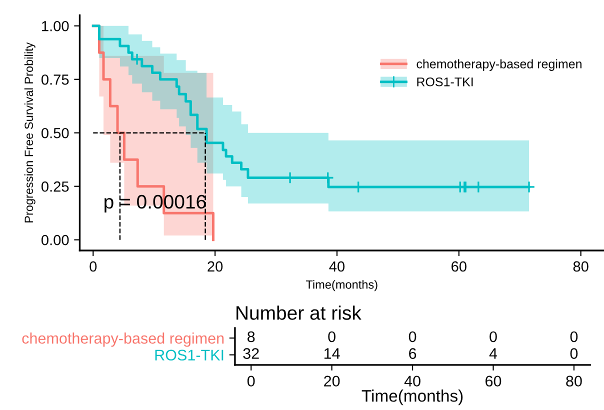 This screenshot has width=604, height=410. What do you see at coordinates (55, 240) in the screenshot?
I see `y-tick-label: 0.00` at bounding box center [55, 240].